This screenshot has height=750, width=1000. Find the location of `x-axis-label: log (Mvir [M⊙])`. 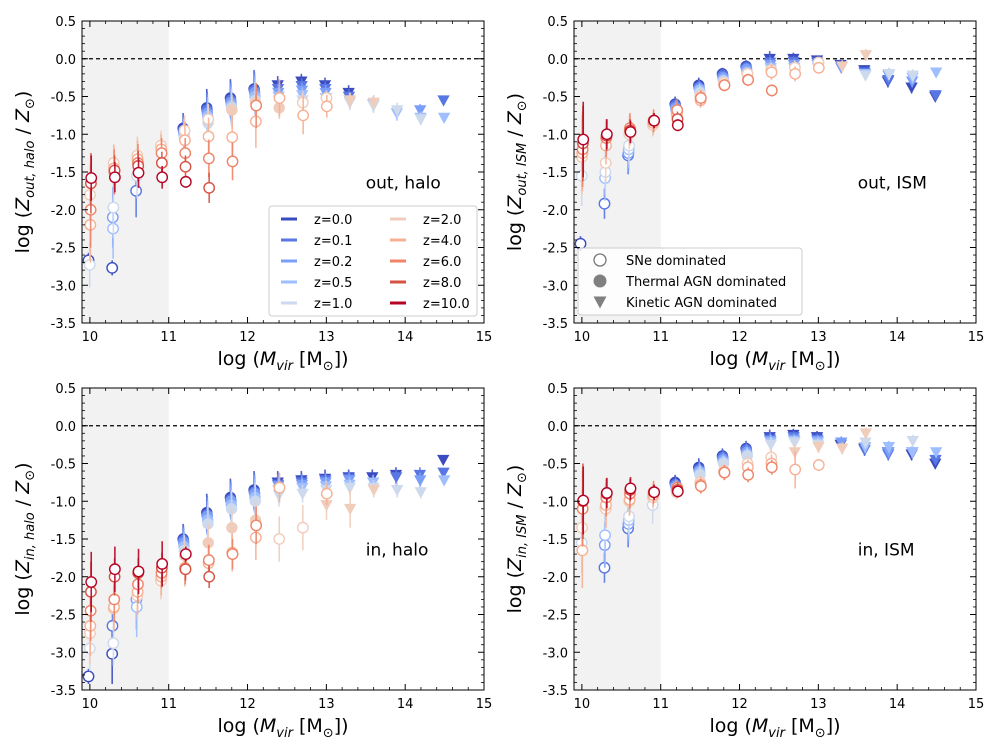

x-axis-label: log (Mvir [M⊙]) is located at coordinates (774, 728).